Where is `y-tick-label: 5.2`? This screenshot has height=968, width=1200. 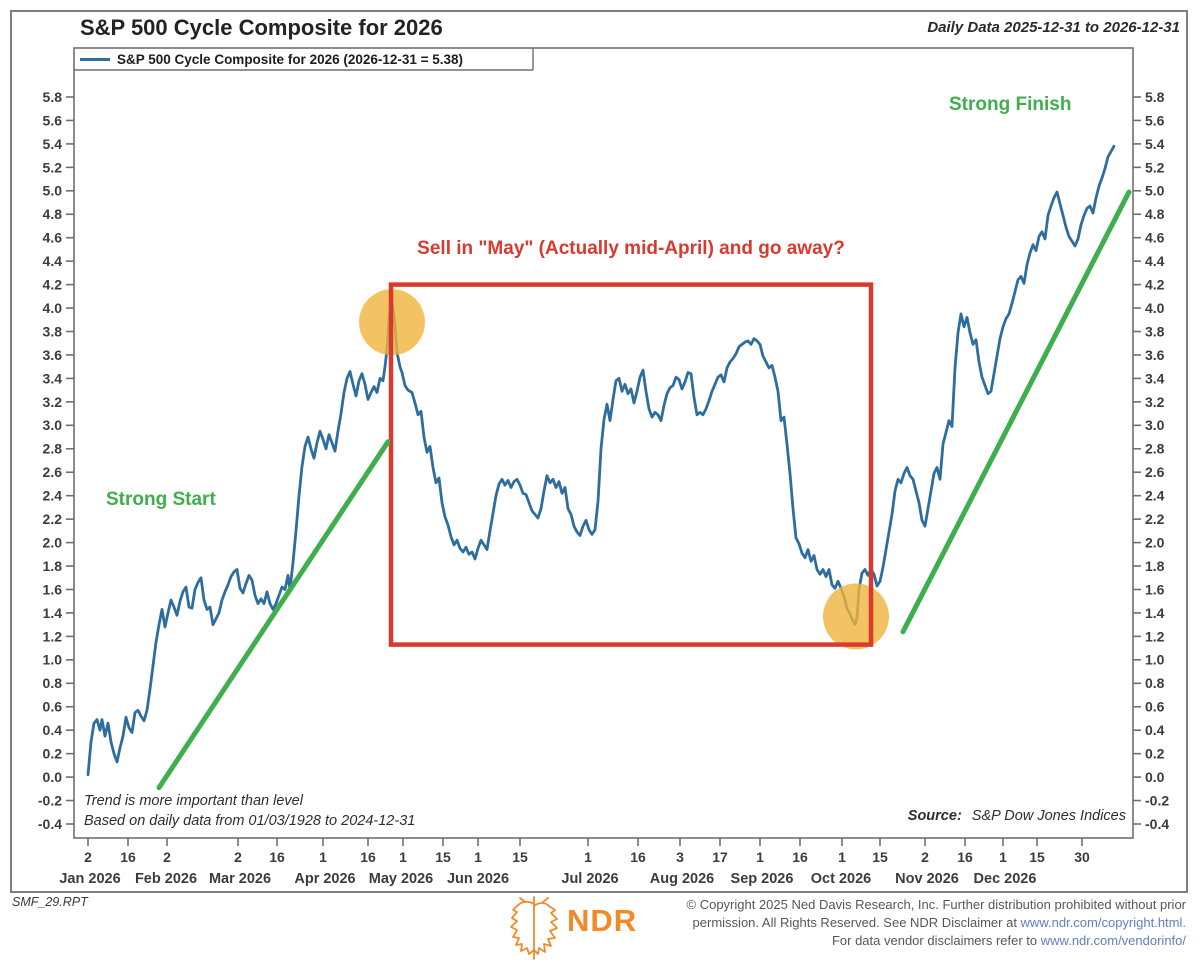 y-tick-label: 5.2 is located at coordinates (1155, 167).